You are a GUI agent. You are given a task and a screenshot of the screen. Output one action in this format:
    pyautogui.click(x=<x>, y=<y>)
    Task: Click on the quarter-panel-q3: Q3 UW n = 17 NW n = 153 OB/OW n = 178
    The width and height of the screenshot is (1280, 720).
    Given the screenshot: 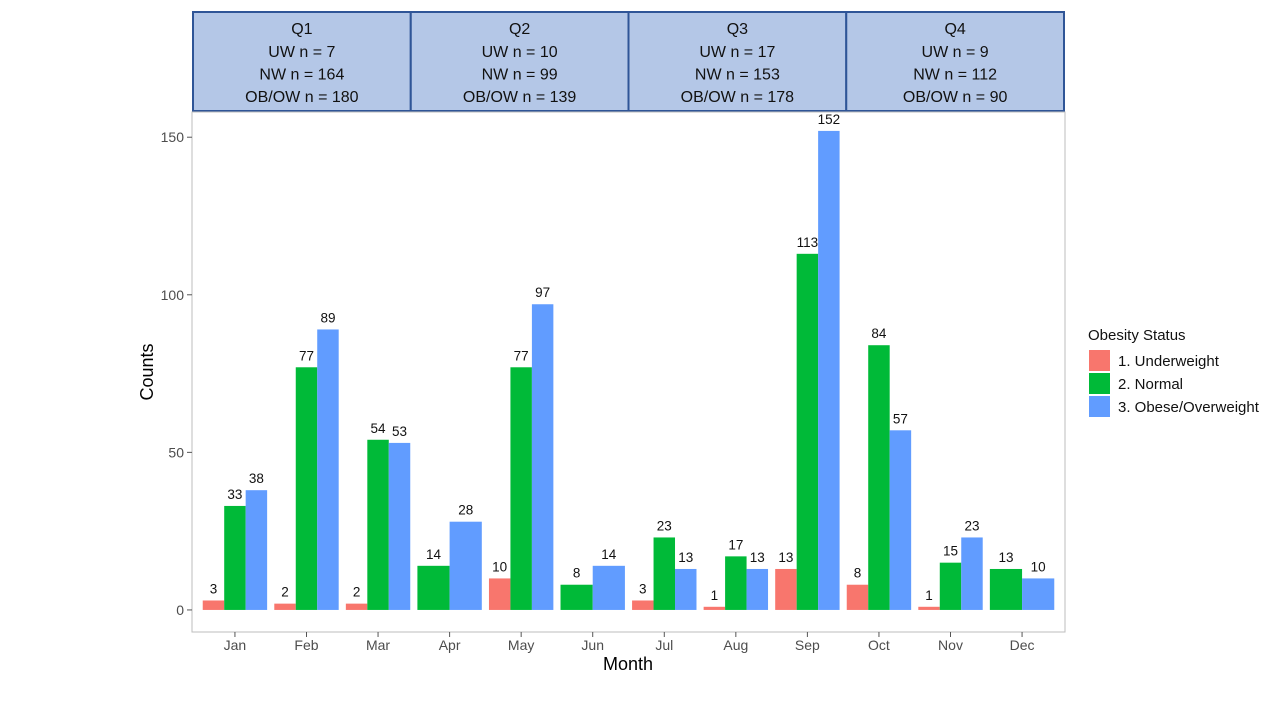 What is the action you would take?
    pyautogui.click(x=737, y=61)
    